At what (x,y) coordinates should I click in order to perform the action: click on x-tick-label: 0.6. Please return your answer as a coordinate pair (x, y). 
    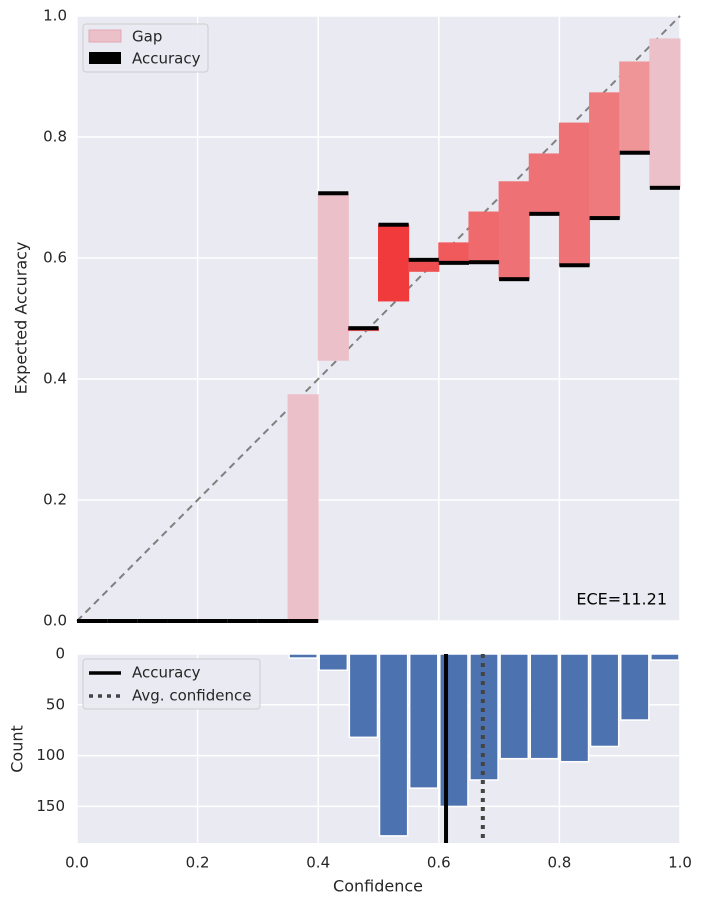
    Looking at the image, I should click on (439, 863).